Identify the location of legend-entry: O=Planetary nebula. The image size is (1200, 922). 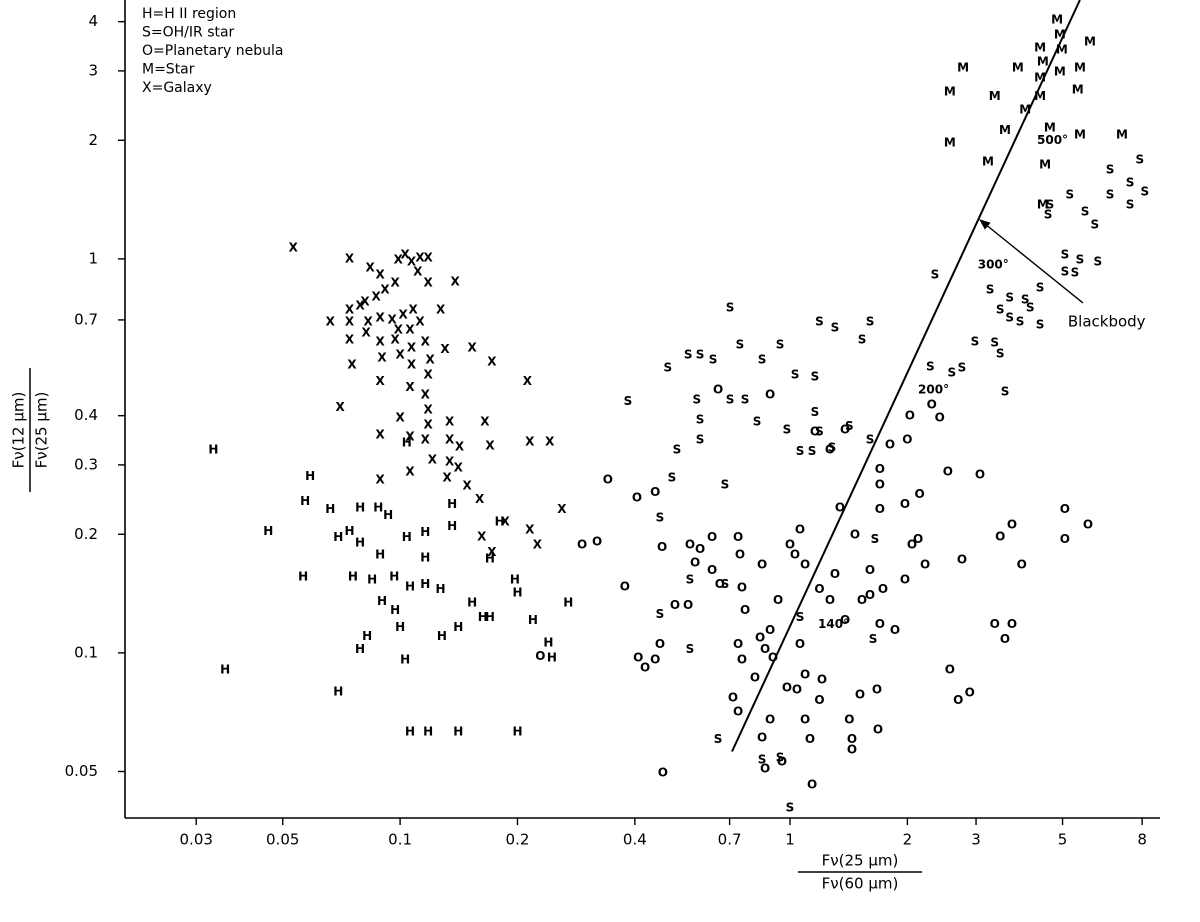
(212, 51).